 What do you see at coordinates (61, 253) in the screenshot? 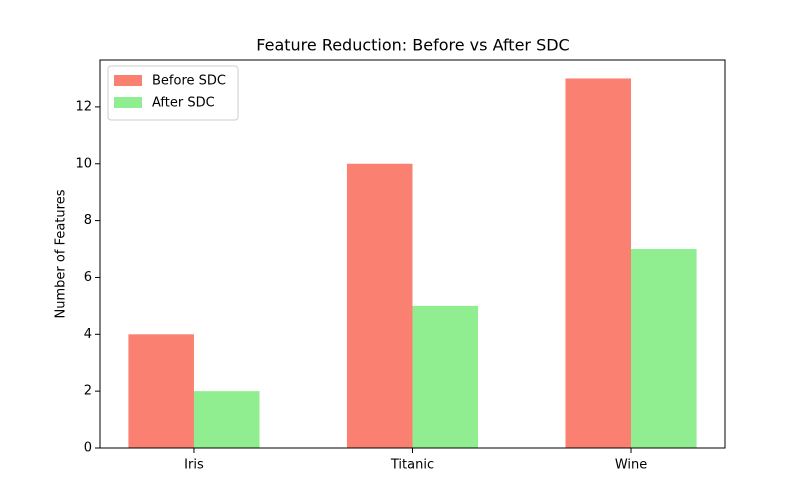
I see `y-axis-label: Number of Features` at bounding box center [61, 253].